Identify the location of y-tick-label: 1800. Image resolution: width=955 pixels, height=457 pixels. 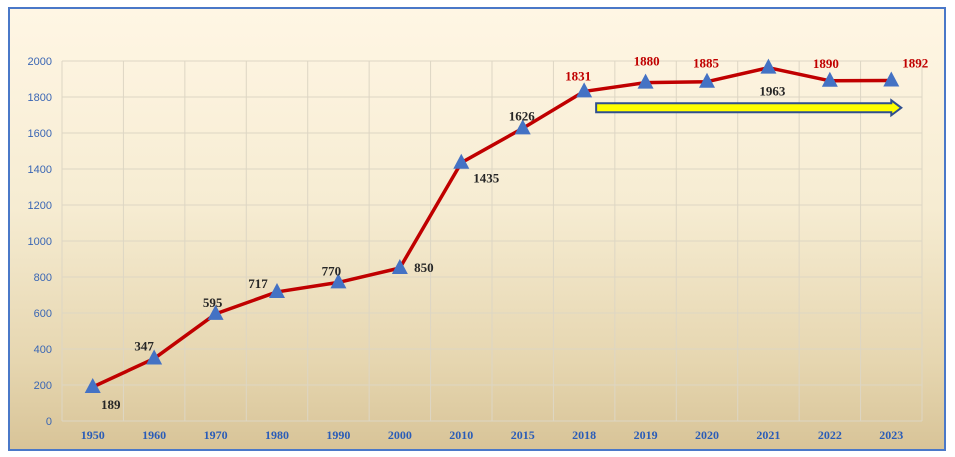
(40, 98).